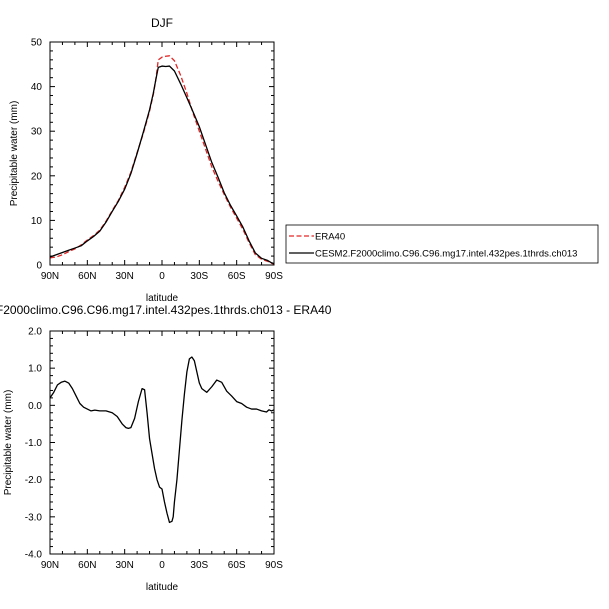 The width and height of the screenshot is (609, 609). What do you see at coordinates (39, 266) in the screenshot?
I see `y-tick-label: 0` at bounding box center [39, 266].